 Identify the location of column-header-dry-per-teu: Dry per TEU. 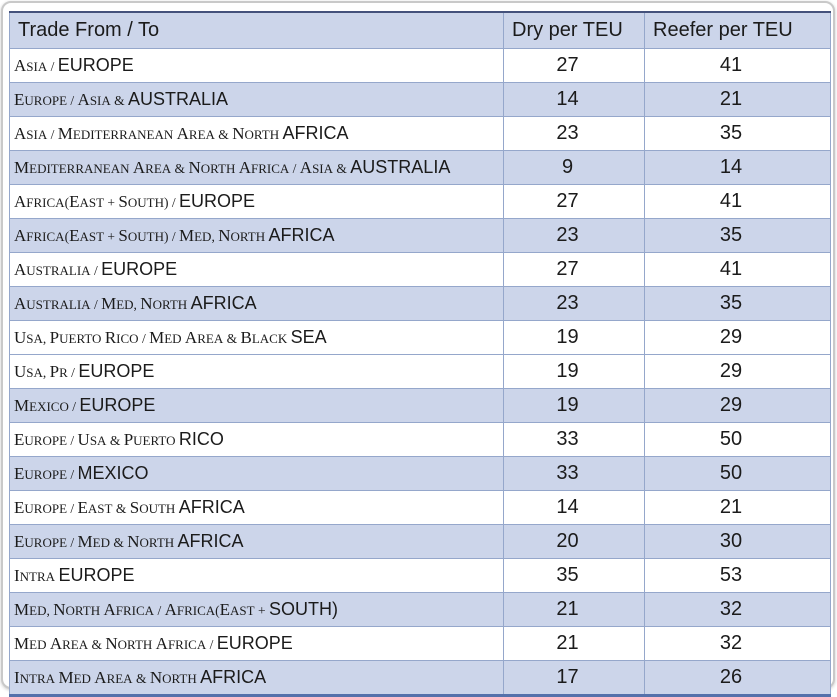
(574, 30).